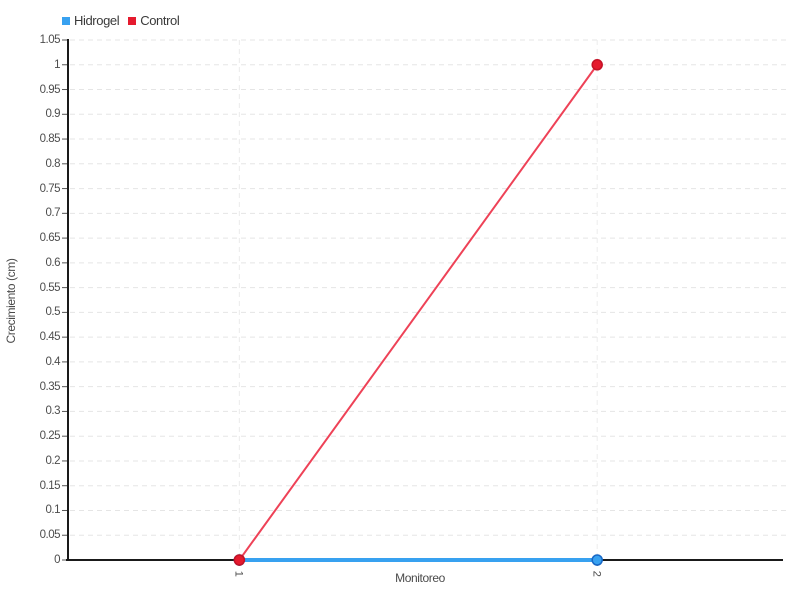  I want to click on y-tick-label: 0.3, so click(53, 411).